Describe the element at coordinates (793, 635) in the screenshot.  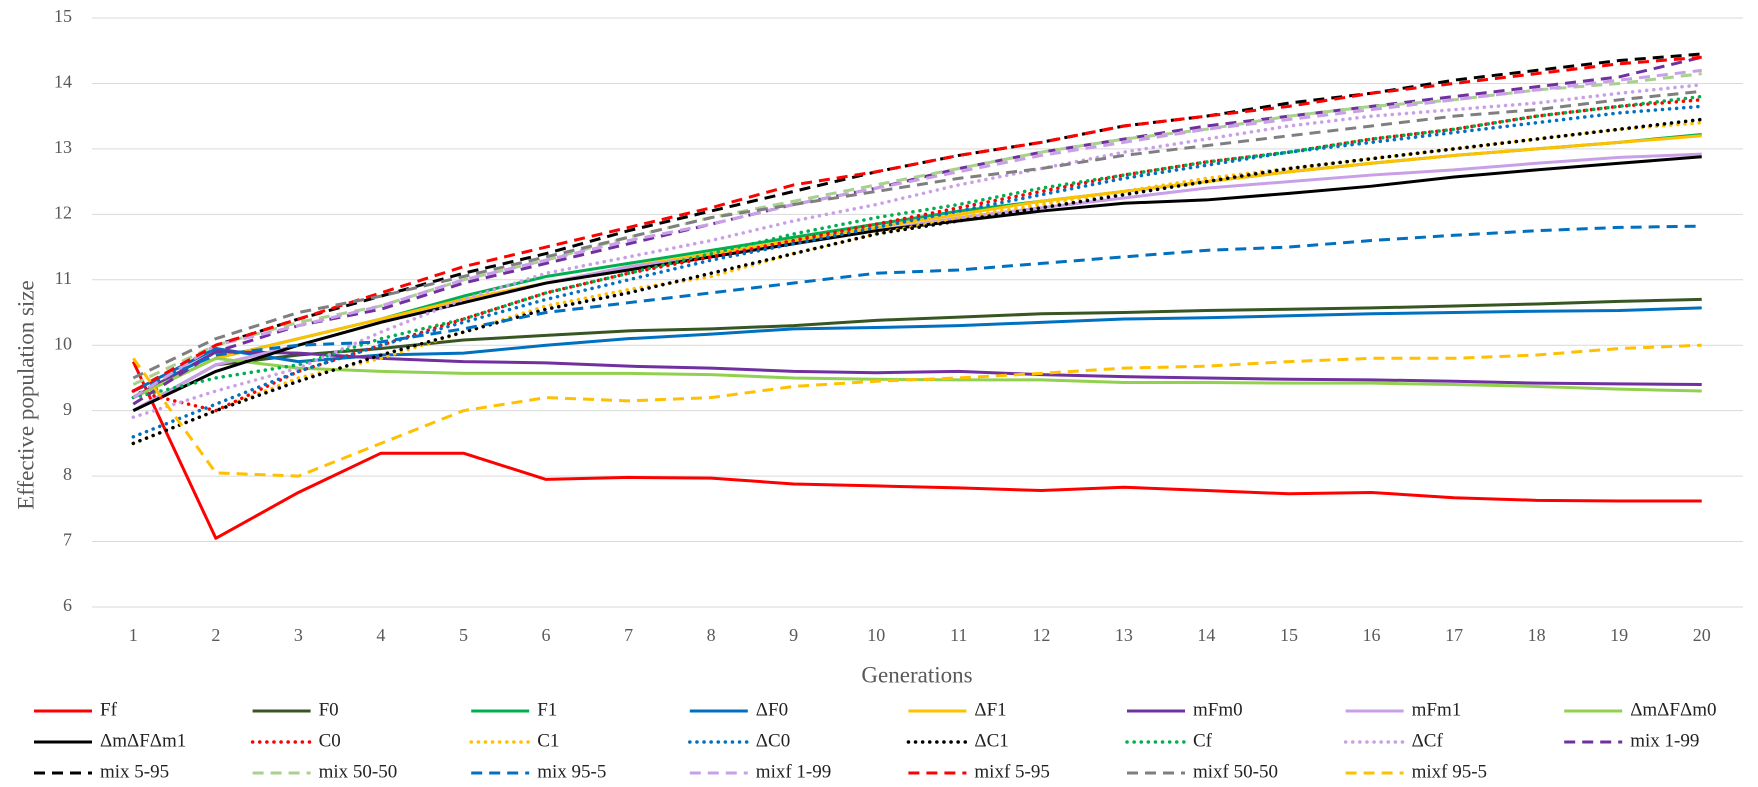
I see `x-tick-label: 9` at that location.